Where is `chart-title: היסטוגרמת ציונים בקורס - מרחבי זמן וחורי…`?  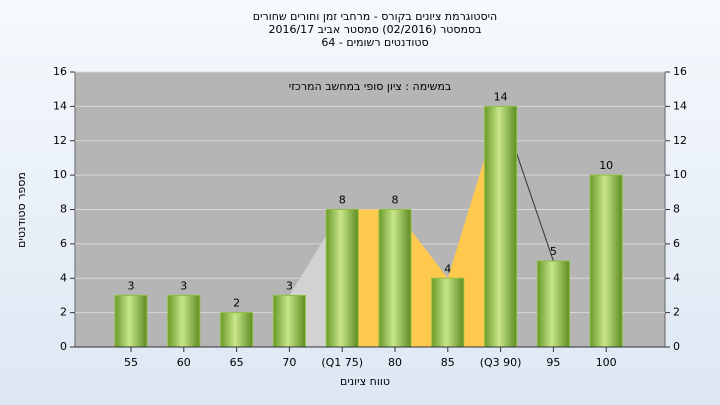
chart-title: היסטוגרמת ציונים בקורס - מרחבי זמן וחורי… is located at coordinates (375, 16).